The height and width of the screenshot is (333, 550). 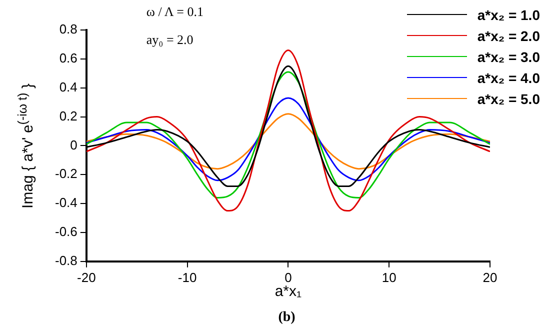 I want to click on y-tick-label: -0.2, so click(x=66, y=174).